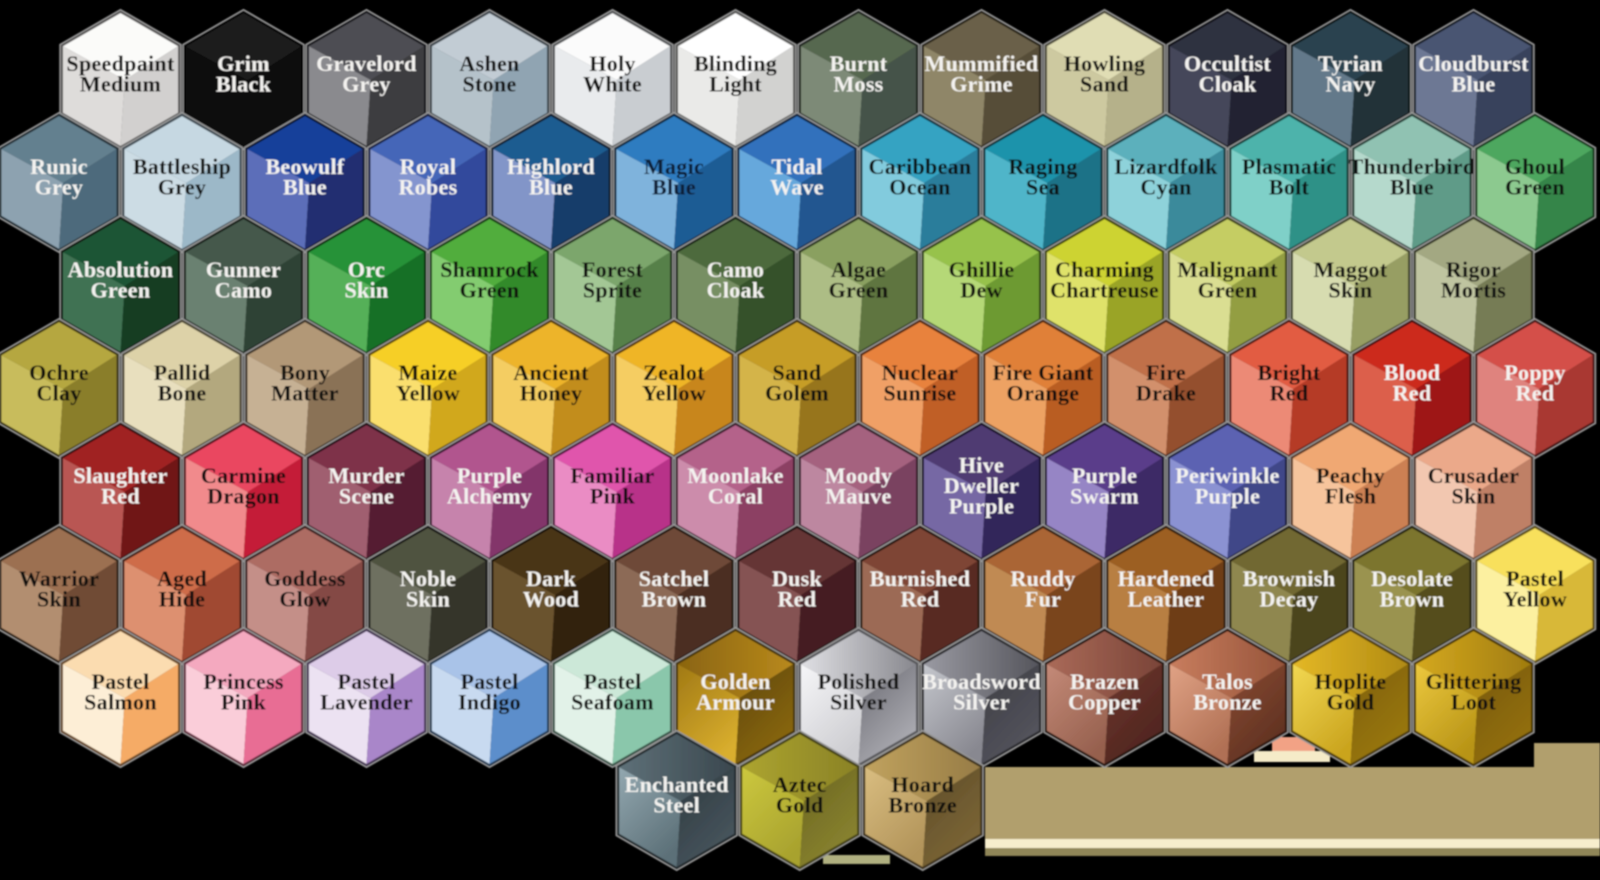 This screenshot has width=1600, height=880. Describe the element at coordinates (305, 383) in the screenshot. I see `svg-text:BonyMatter: Bony Matter` at that location.